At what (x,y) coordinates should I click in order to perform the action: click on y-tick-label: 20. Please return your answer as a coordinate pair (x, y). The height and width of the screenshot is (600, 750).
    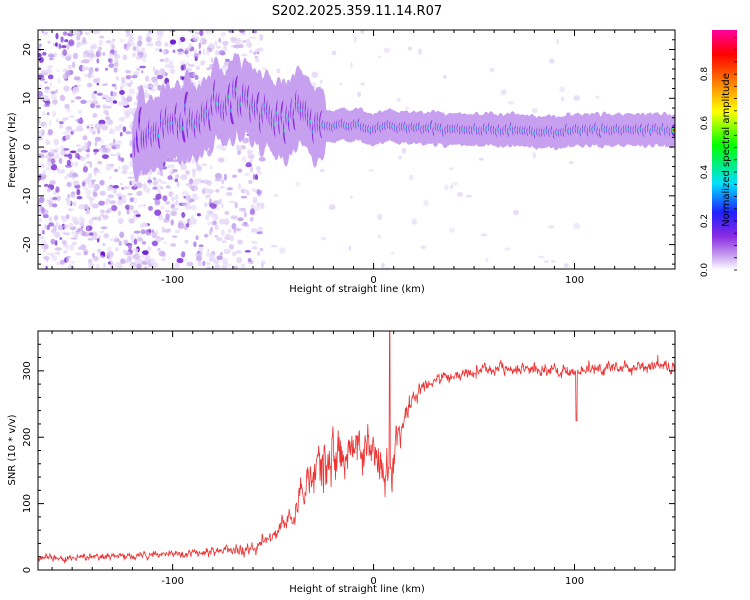
    Looking at the image, I should click on (27, 49).